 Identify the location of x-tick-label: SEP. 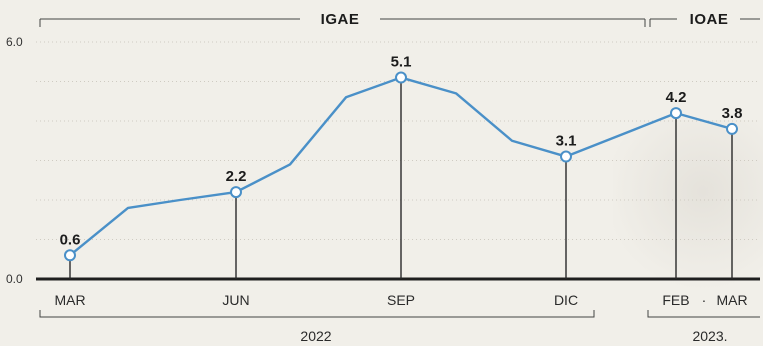
(401, 300).